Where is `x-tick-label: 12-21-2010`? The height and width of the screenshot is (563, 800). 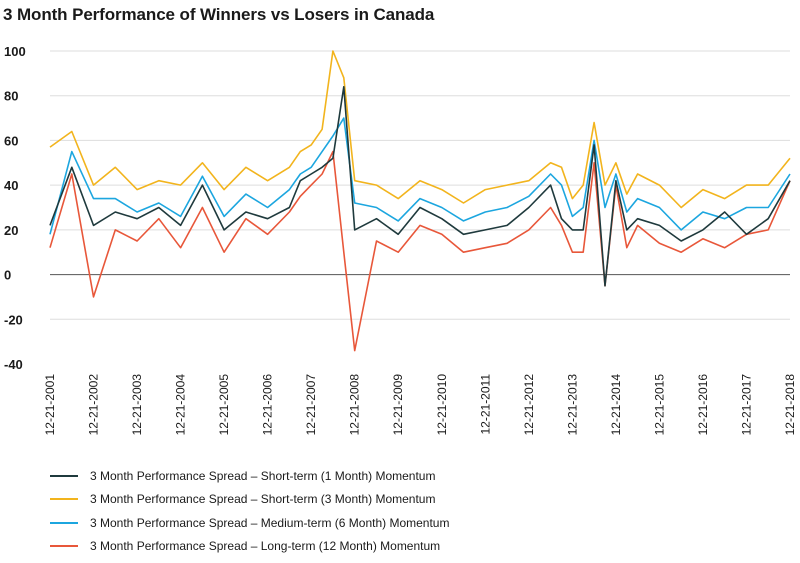
x-tick-label: 12-21-2010 is located at coordinates (442, 405).